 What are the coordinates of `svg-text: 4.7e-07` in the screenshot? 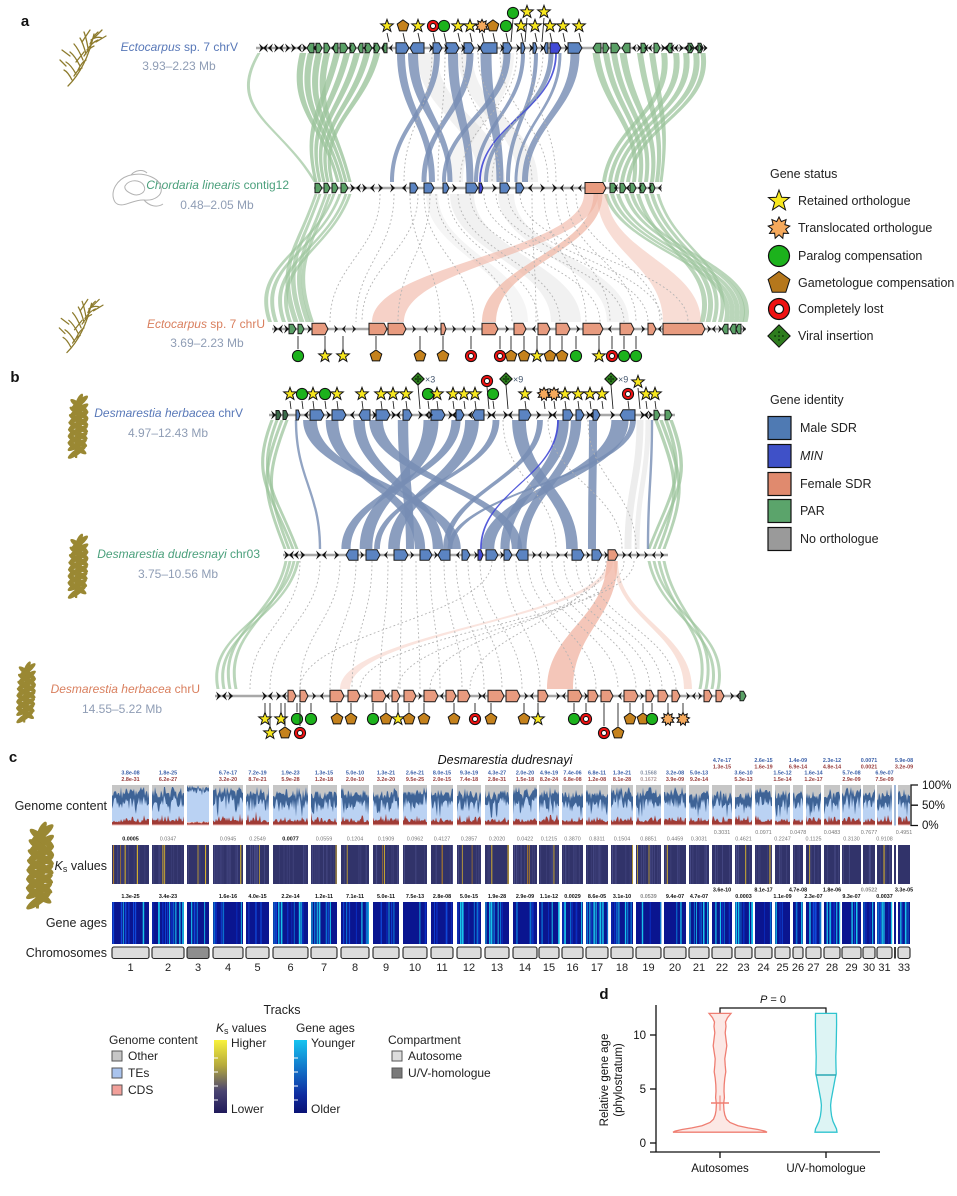 It's located at (699, 897).